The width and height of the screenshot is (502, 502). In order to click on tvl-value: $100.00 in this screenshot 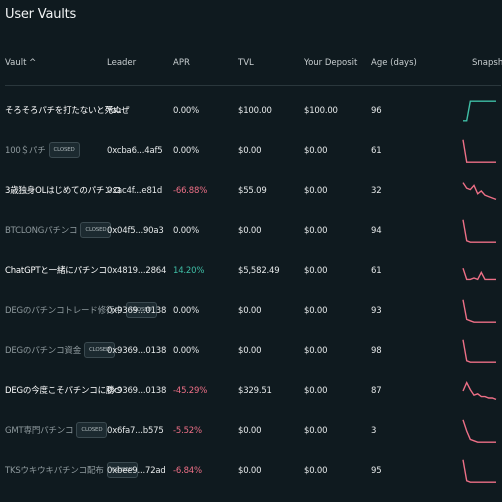, I will do `click(255, 111)`.